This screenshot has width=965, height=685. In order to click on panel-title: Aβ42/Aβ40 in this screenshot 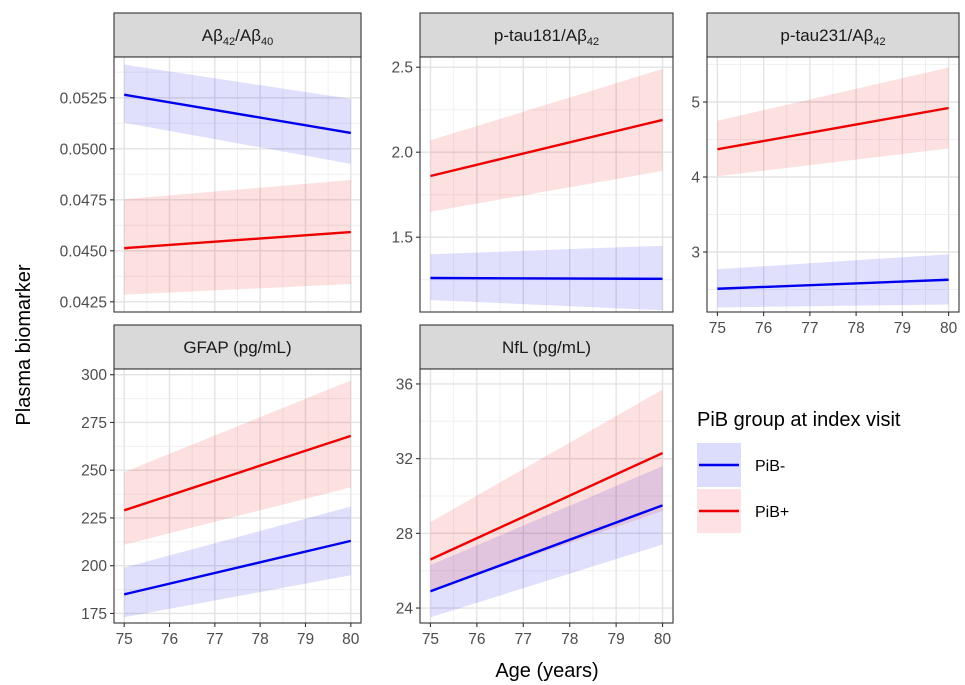, I will do `click(237, 37)`.